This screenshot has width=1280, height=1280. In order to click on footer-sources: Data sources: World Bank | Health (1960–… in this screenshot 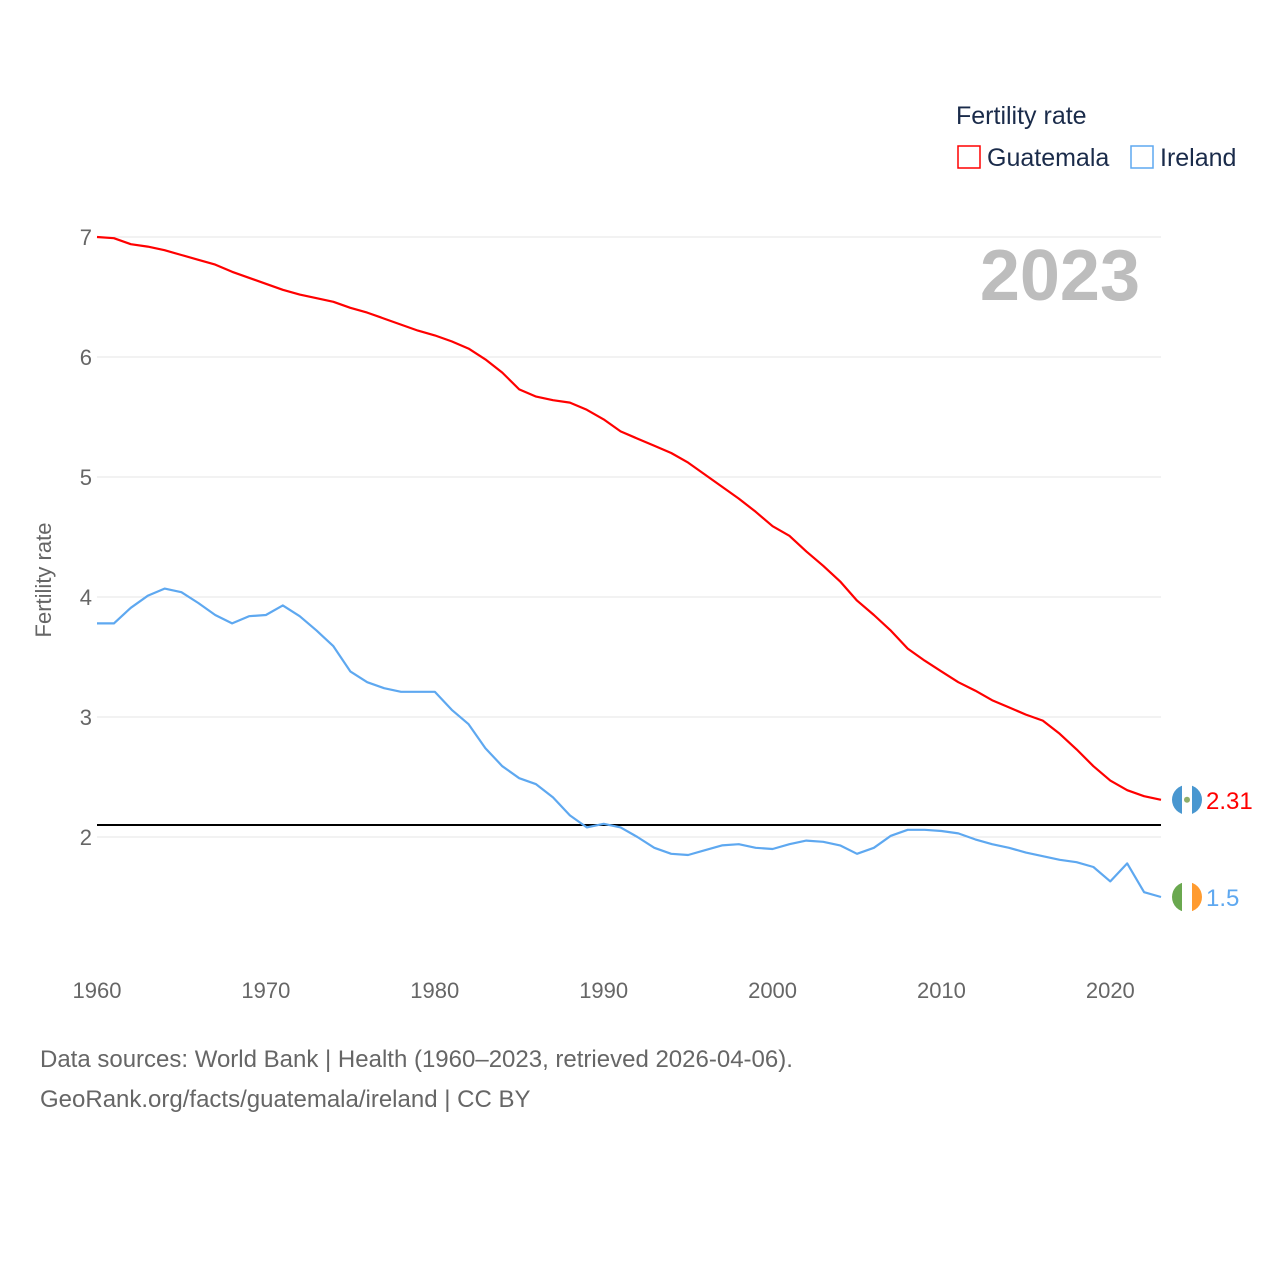, I will do `click(416, 1059)`.